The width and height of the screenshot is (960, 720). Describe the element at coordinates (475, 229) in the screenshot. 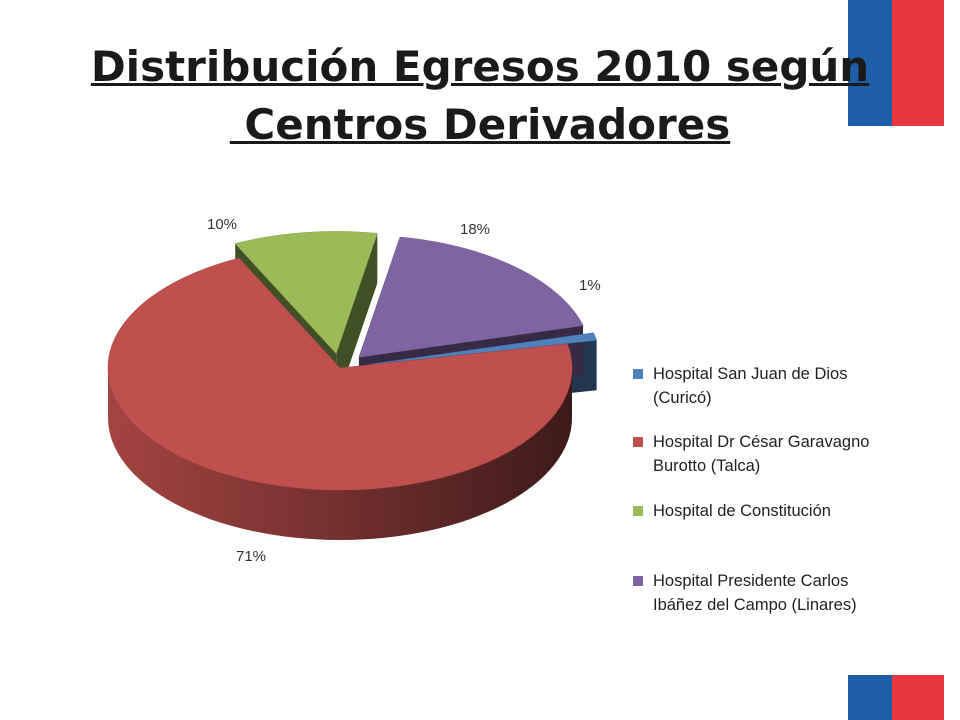

I see `data-label-linares: 18%` at that location.